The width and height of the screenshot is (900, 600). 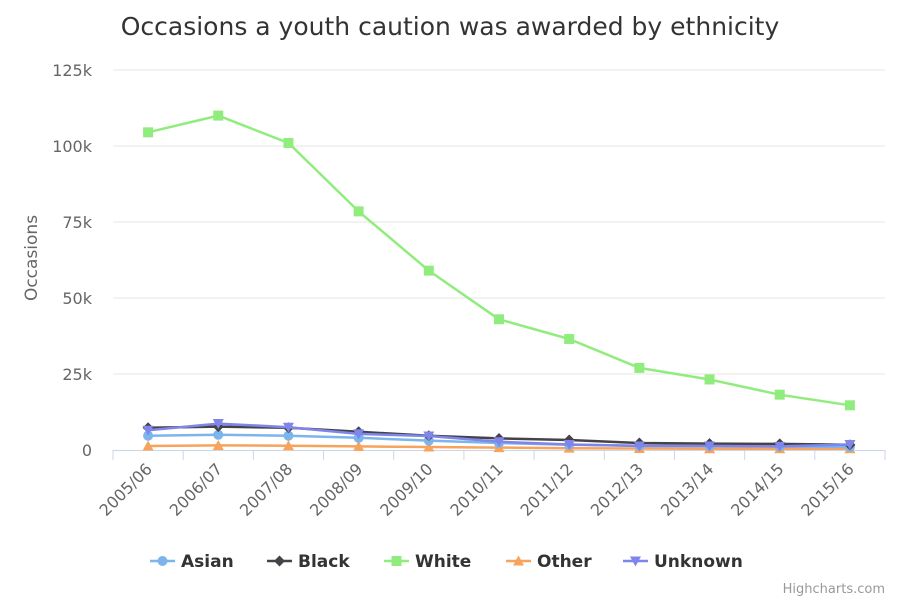 What do you see at coordinates (617, 489) in the screenshot?
I see `x-tick-label: 2012/13` at bounding box center [617, 489].